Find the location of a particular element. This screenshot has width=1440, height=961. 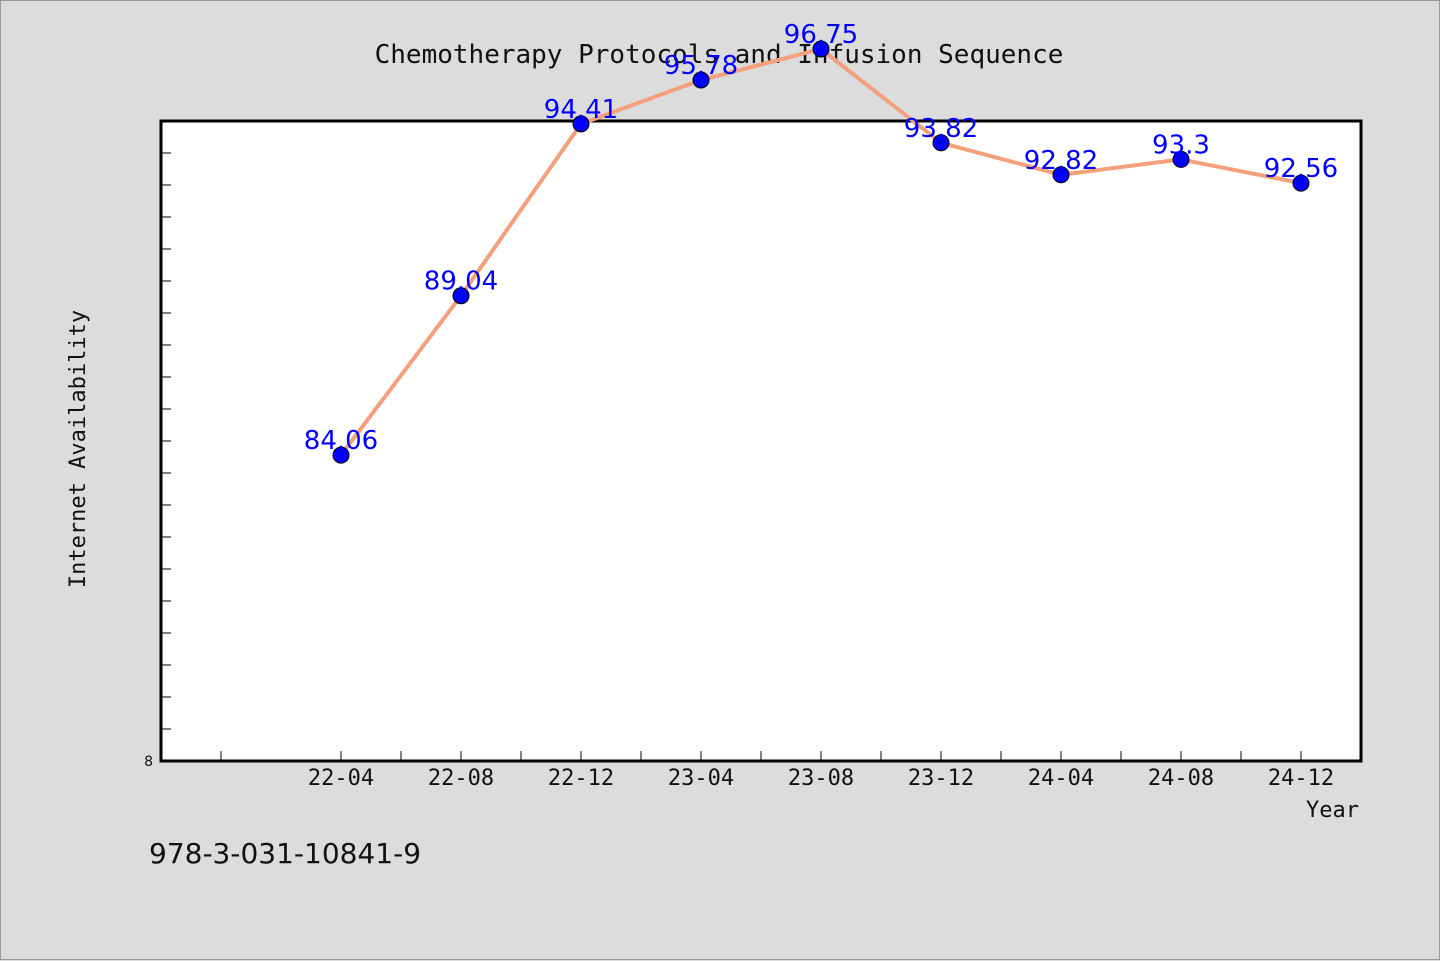

x-tick-label: 23-12 is located at coordinates (941, 778).